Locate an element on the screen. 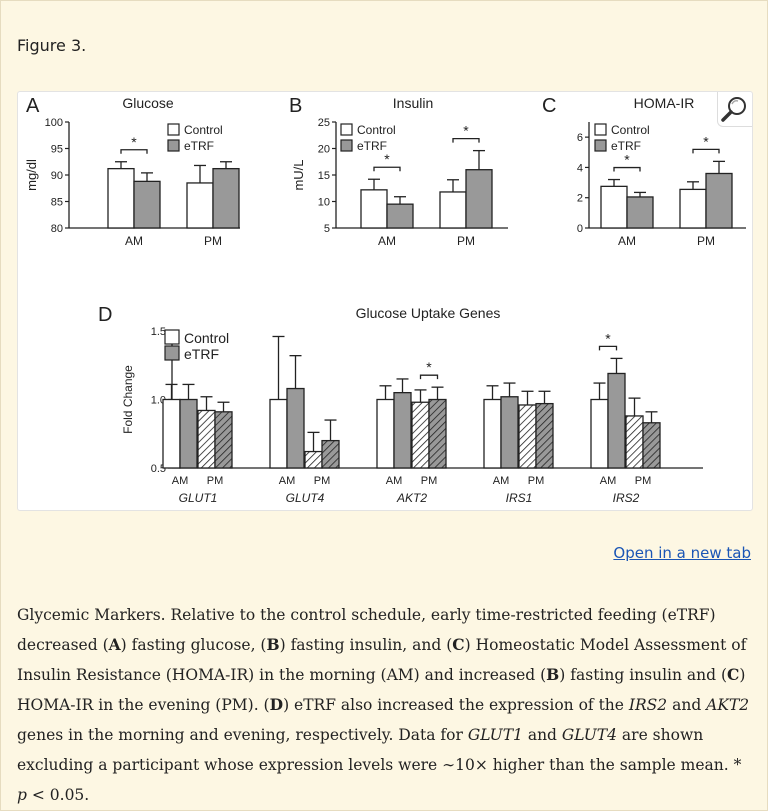  open-in-new-tab-link: Open in a new tab is located at coordinates (682, 553).